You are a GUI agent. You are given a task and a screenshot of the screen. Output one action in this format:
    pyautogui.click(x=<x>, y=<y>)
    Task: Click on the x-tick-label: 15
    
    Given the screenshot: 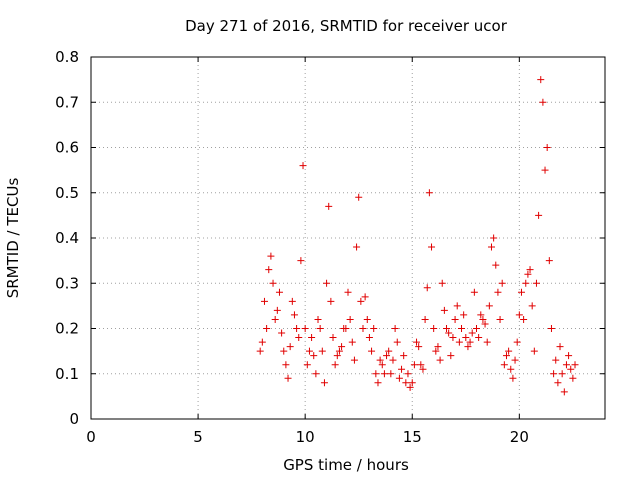 What is the action you would take?
    pyautogui.click(x=412, y=437)
    